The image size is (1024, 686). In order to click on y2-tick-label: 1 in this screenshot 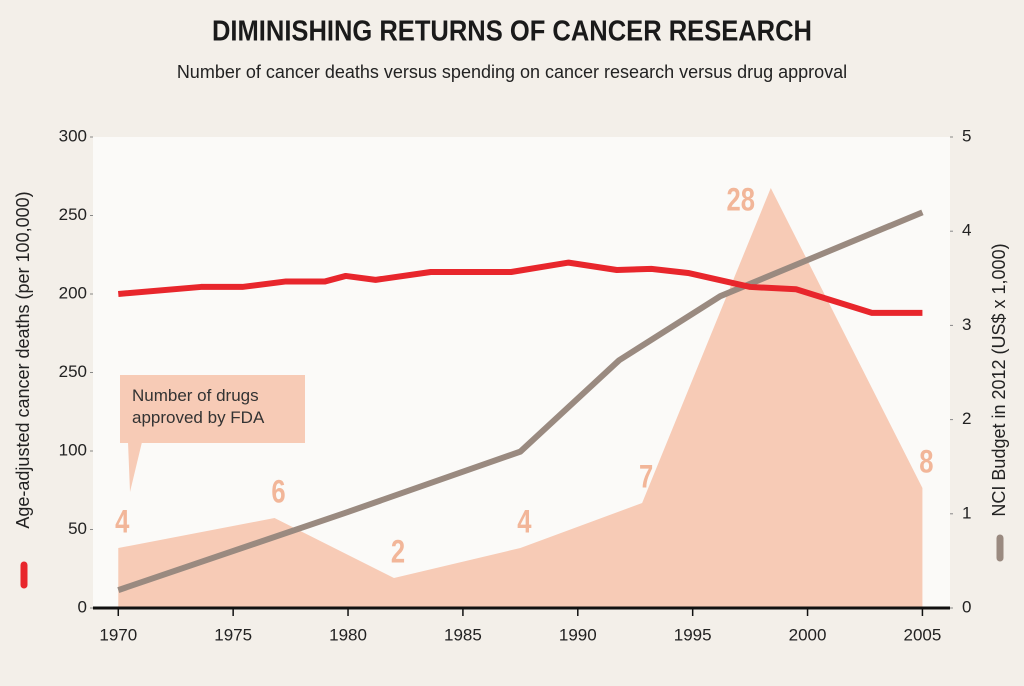, I will do `click(966, 512)`.